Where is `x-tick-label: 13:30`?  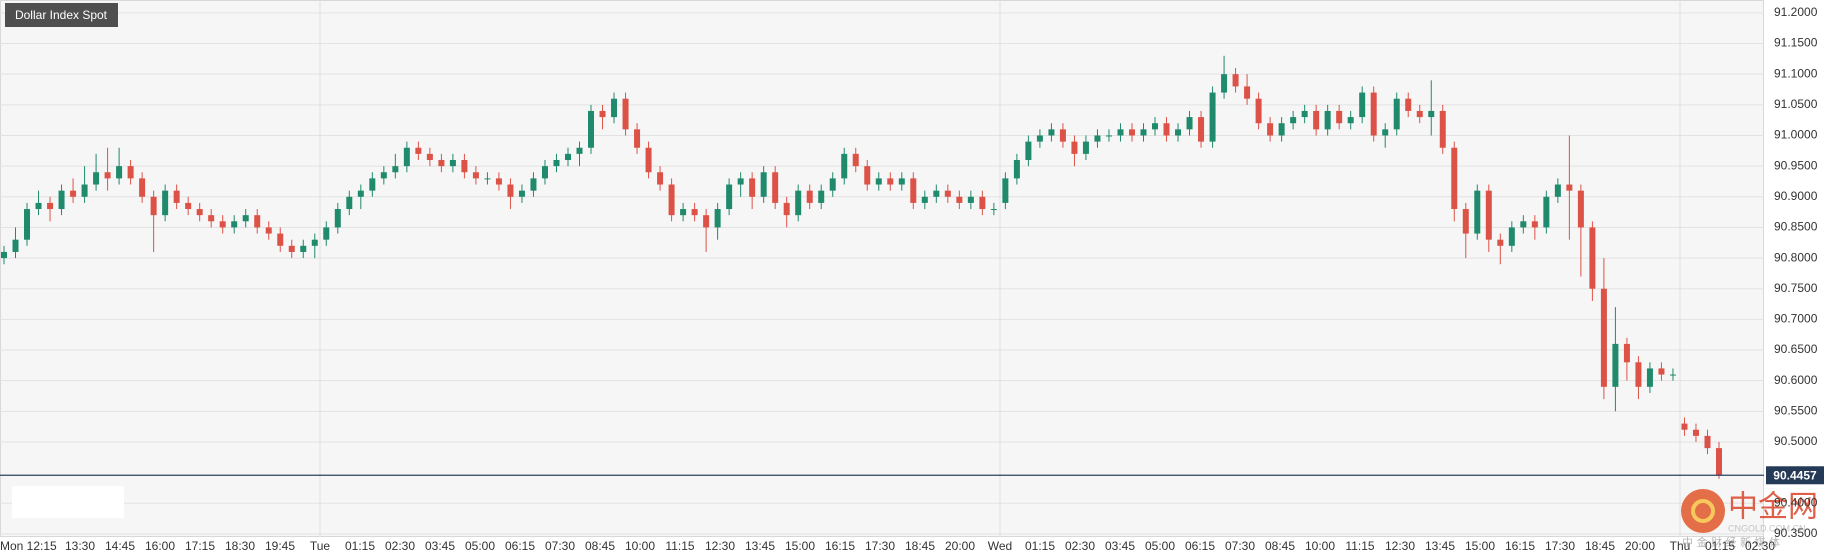 x-tick-label: 13:30 is located at coordinates (80, 546).